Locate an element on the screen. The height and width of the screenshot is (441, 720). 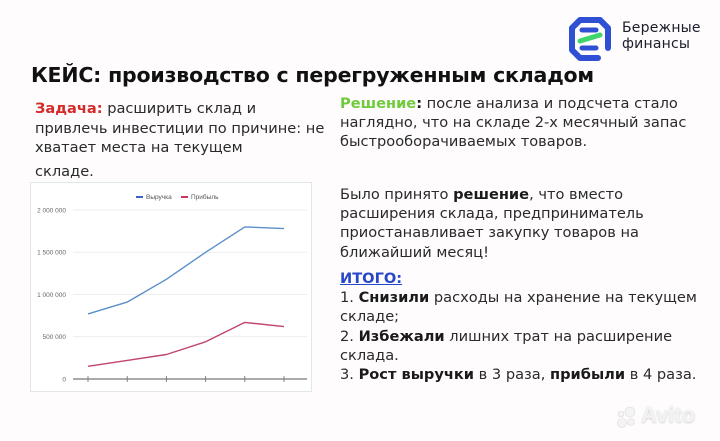
avito-watermark: Avito is located at coordinates (668, 414).